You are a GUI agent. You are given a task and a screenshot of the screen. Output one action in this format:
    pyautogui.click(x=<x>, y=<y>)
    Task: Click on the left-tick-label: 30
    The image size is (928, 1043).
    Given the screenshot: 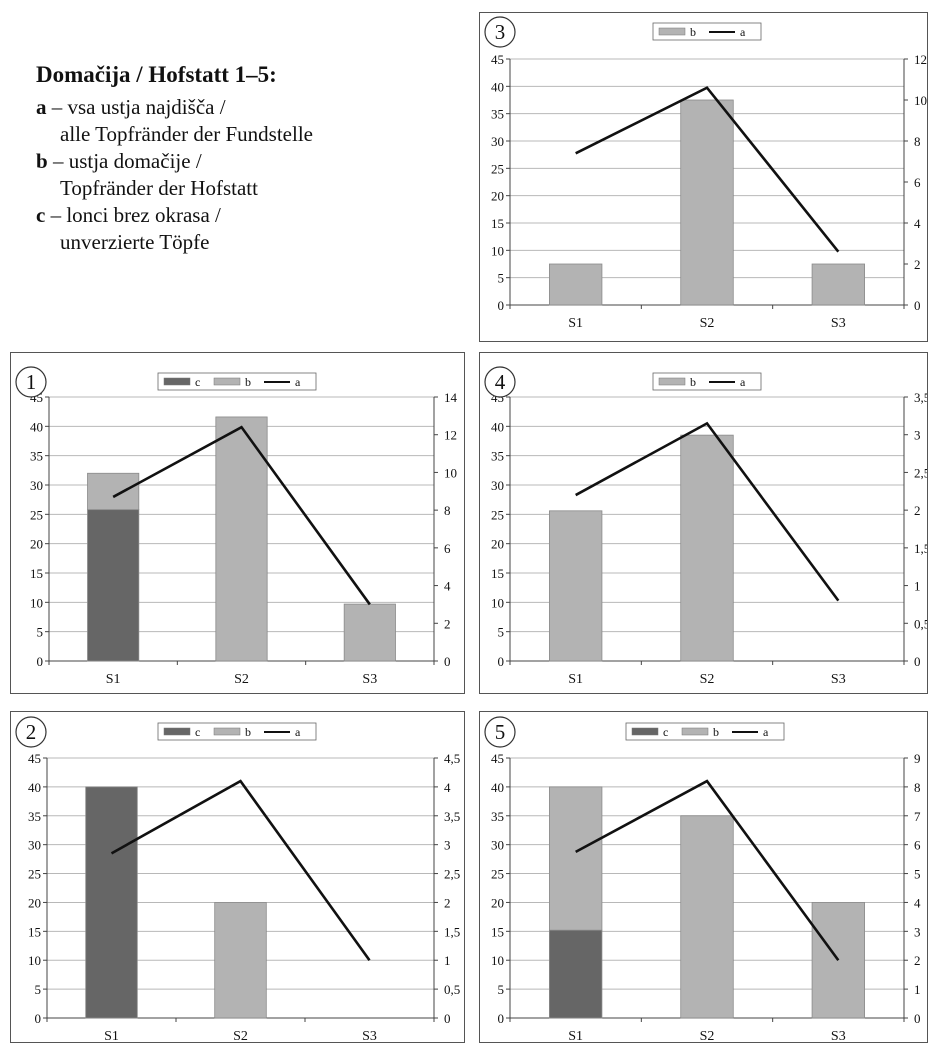 What is the action you would take?
    pyautogui.click(x=497, y=485)
    